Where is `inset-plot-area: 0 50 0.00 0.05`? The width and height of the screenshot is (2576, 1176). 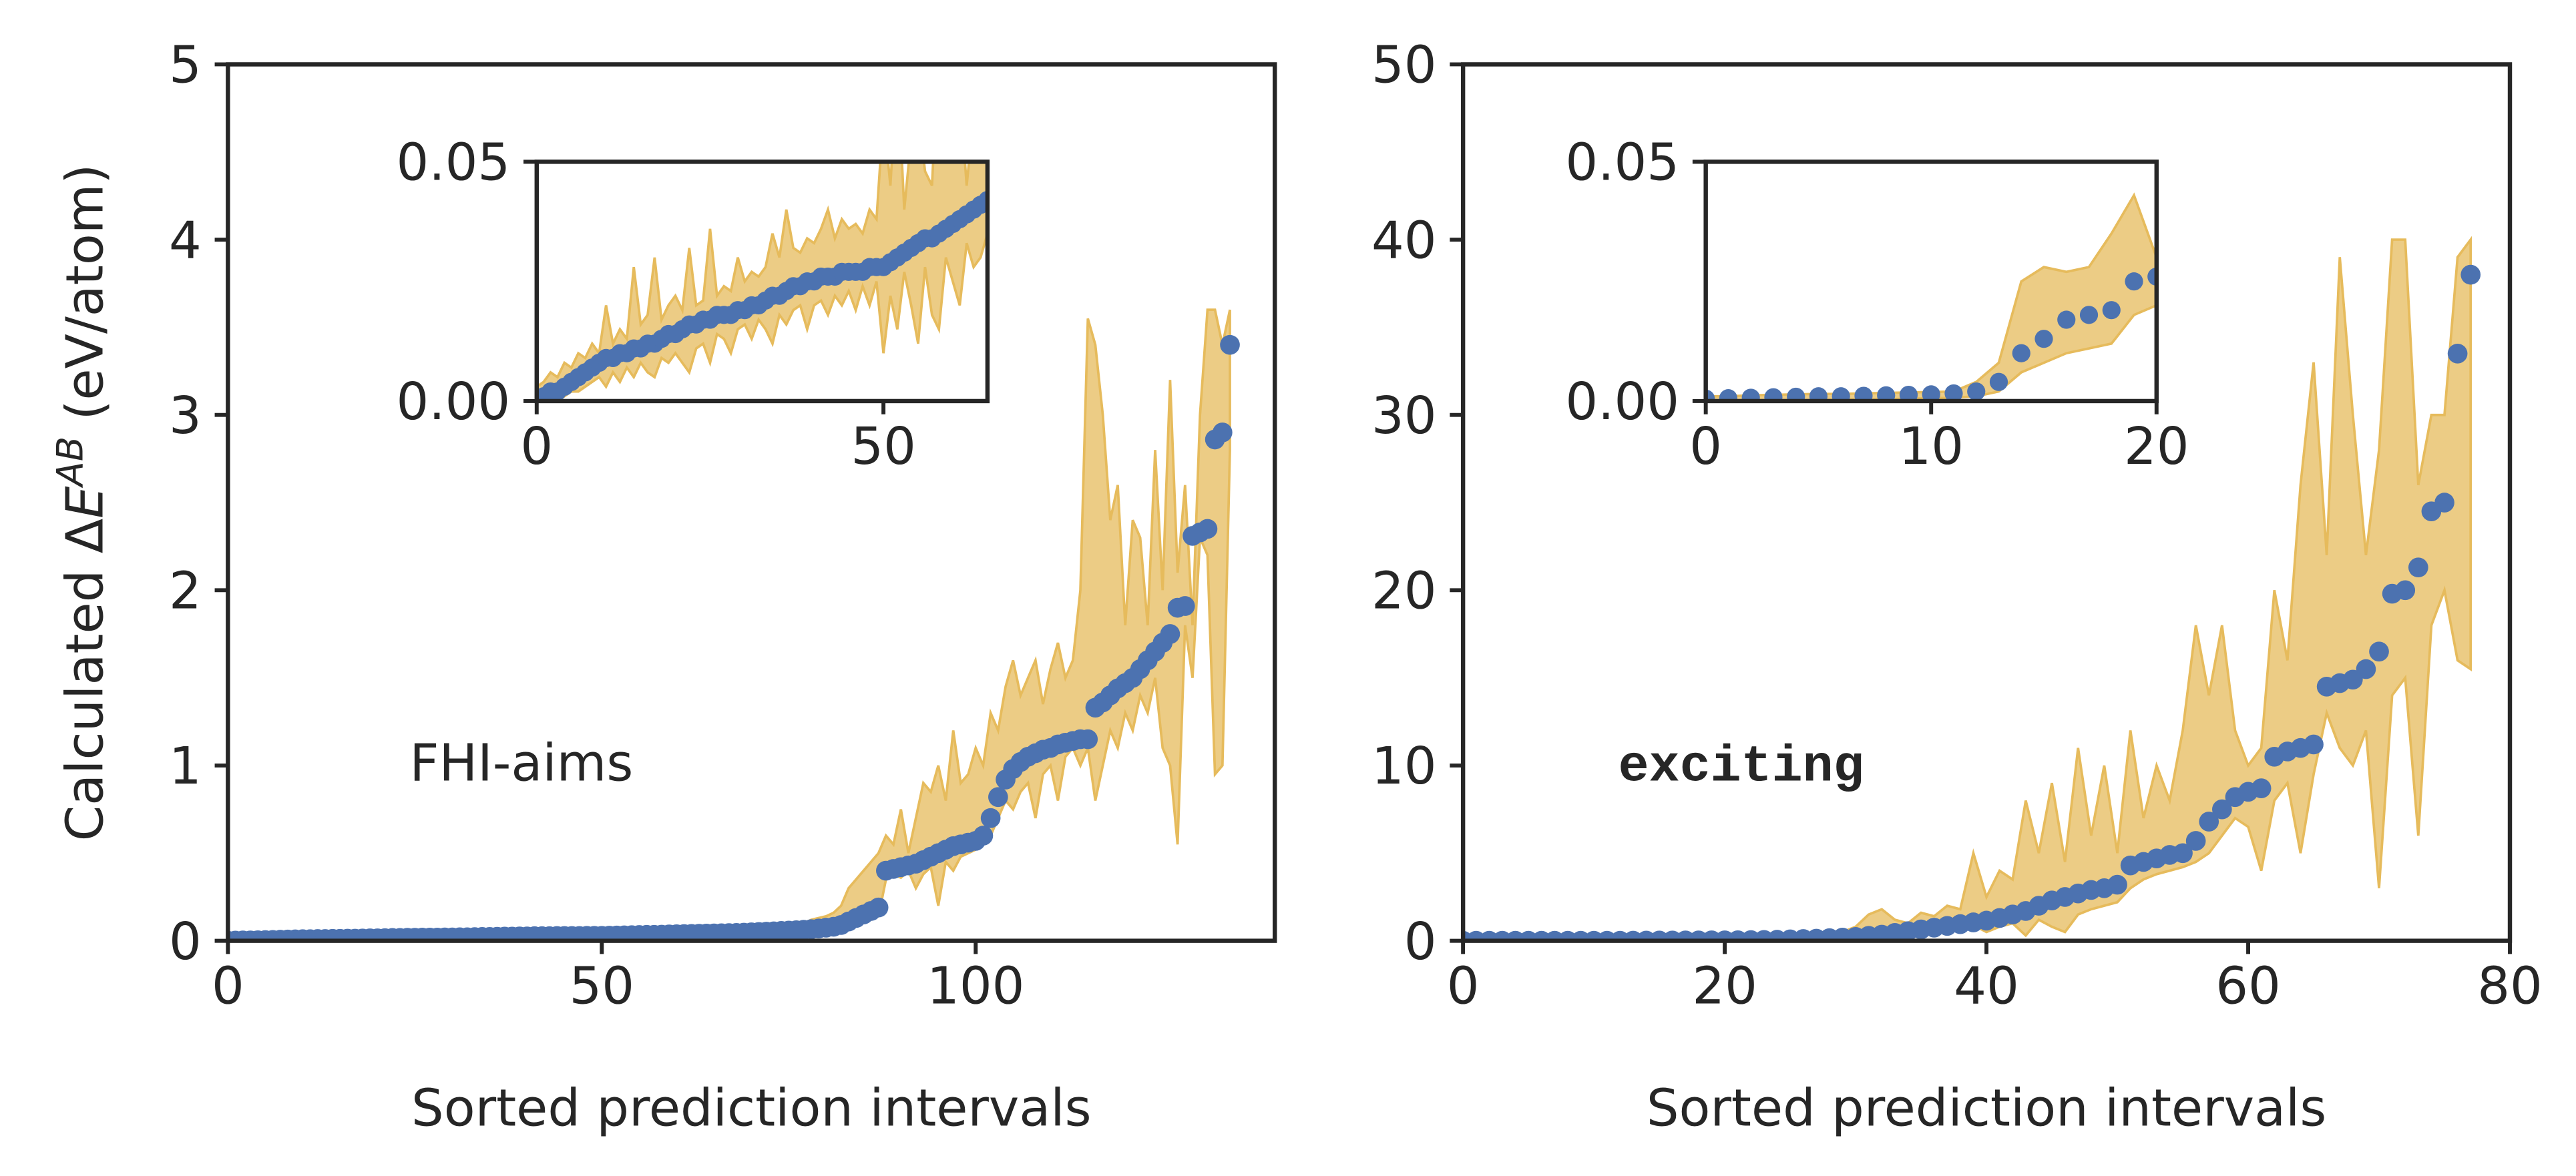
inset-plot-area: 0 50 0.00 0.05 is located at coordinates (693, 305).